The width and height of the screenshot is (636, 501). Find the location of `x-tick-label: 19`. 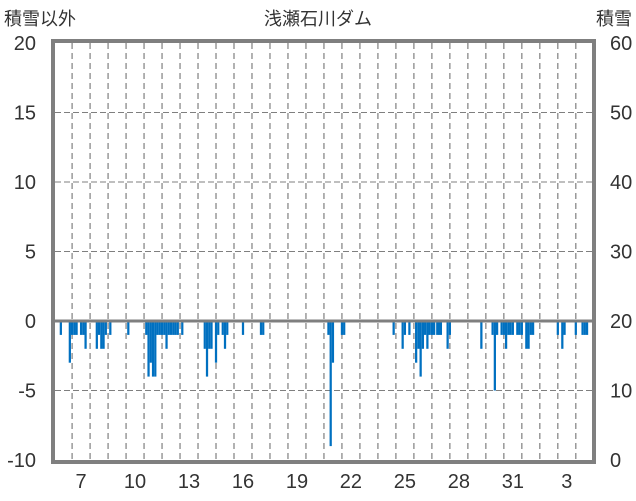

x-tick-label: 19 is located at coordinates (297, 482).